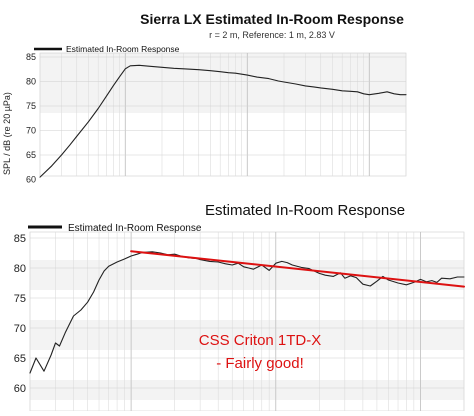  I want to click on top-chart-y-tick-label: 85, so click(31, 57).